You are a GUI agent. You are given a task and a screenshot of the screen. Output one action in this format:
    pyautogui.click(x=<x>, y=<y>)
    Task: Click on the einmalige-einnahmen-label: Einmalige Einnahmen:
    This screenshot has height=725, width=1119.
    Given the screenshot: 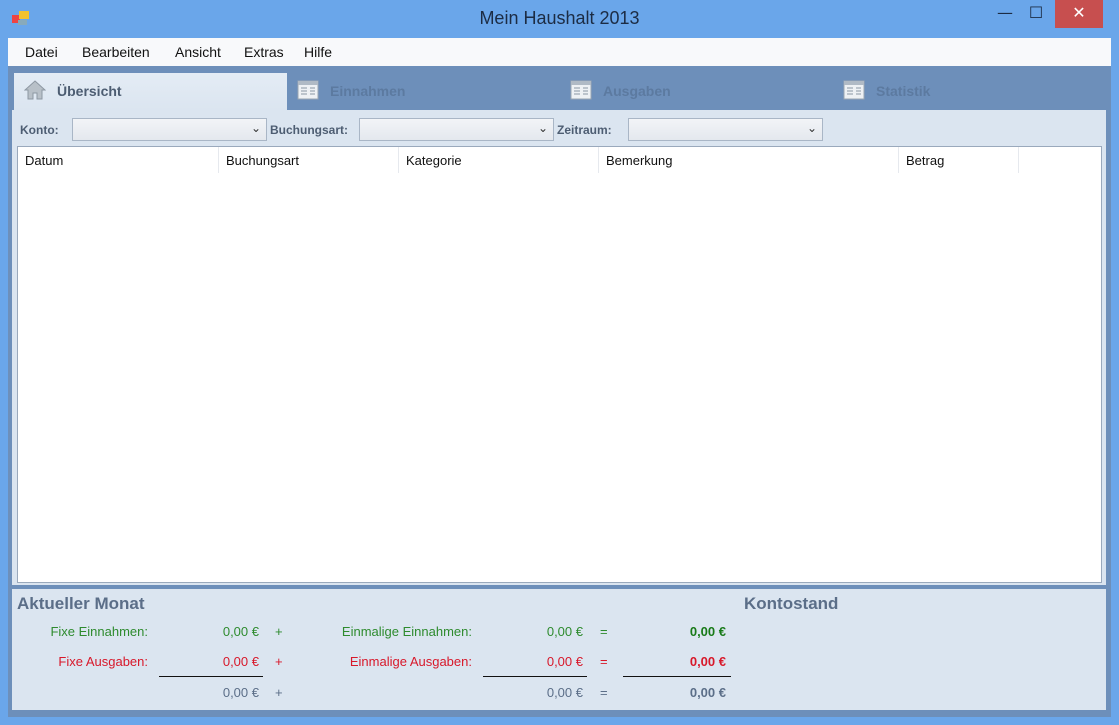 What is the action you would take?
    pyautogui.click(x=406, y=631)
    